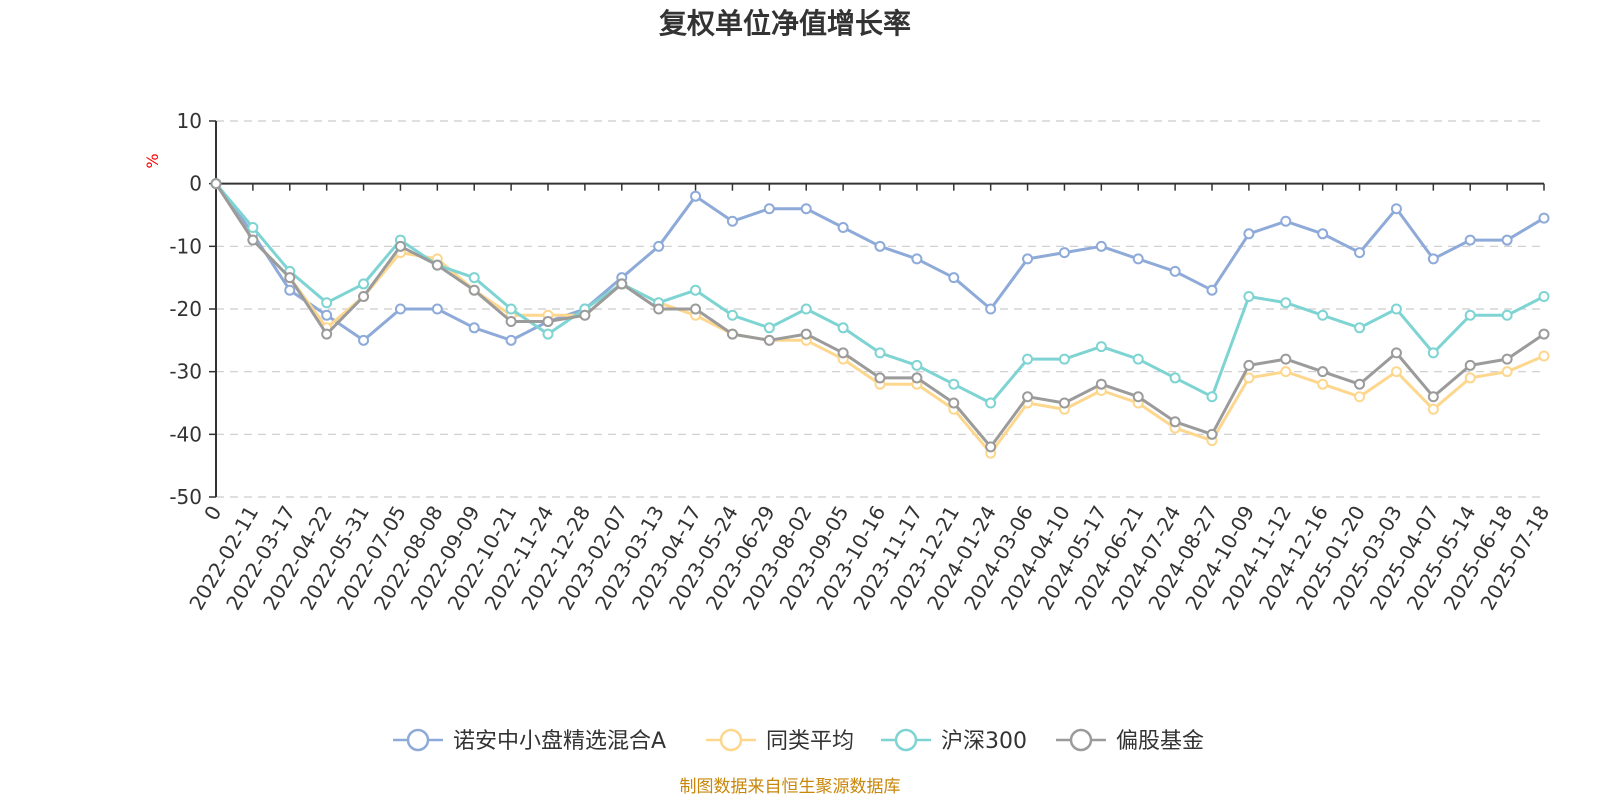 This screenshot has height=800, width=1600. I want to click on y-tick-label: -10, so click(185, 246).